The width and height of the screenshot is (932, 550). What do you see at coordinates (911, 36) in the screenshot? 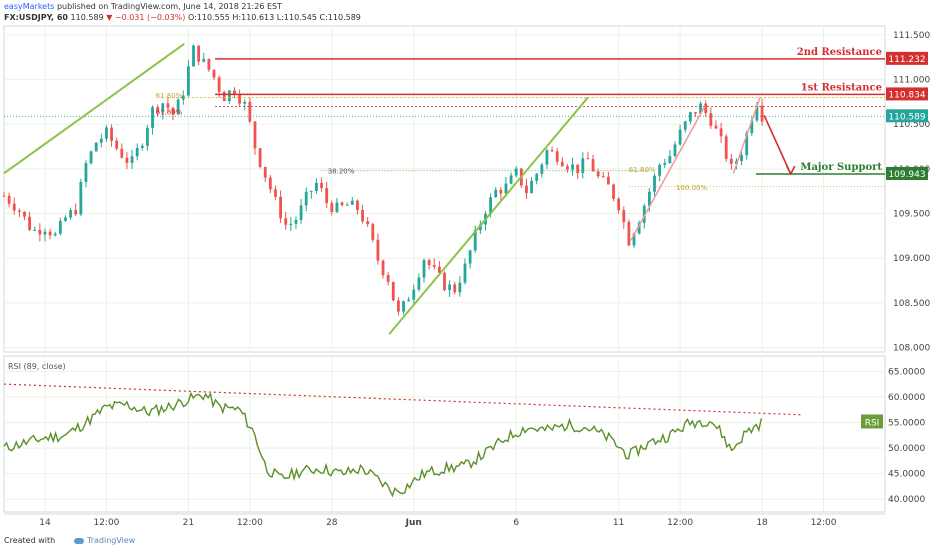
I see `price-tick-label: 111.500` at bounding box center [911, 36].